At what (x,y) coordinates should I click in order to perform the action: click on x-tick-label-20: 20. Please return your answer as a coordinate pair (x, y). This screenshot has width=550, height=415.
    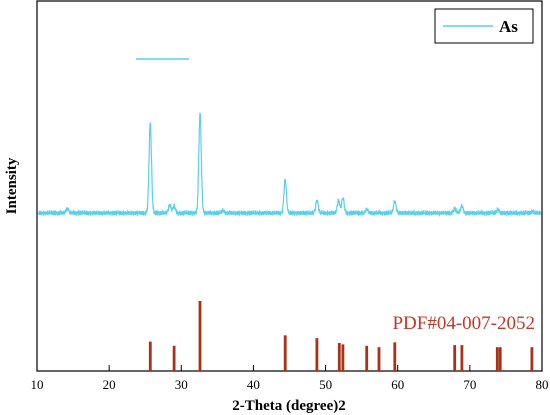
    Looking at the image, I should click on (109, 384).